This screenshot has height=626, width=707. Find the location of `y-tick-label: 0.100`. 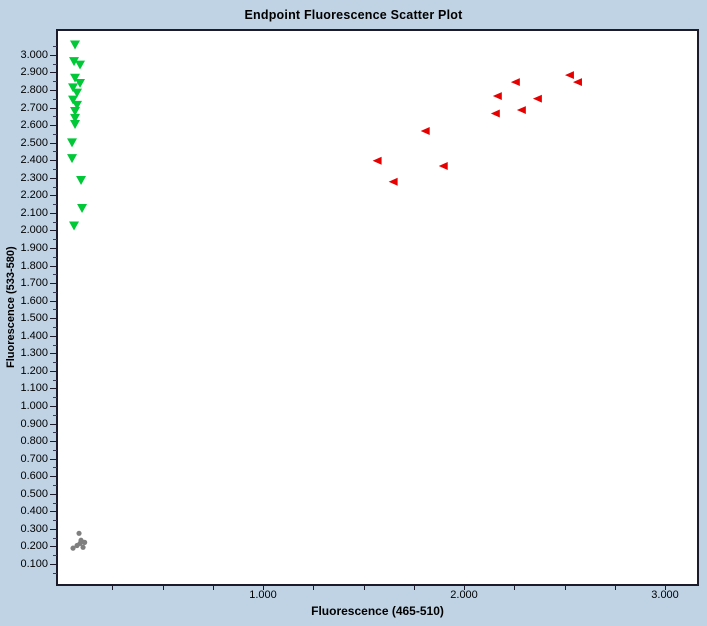

y-tick-label: 0.100 is located at coordinates (34, 563).